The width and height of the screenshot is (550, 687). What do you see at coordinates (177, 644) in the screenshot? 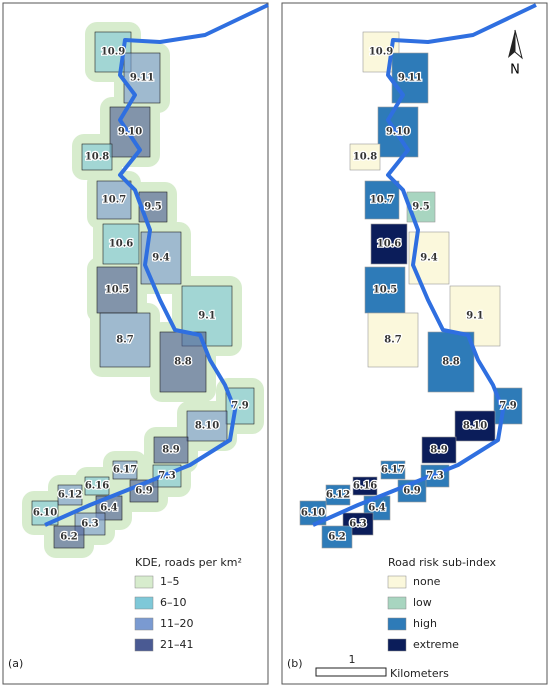
I see `legend-label: 21–41` at bounding box center [177, 644].